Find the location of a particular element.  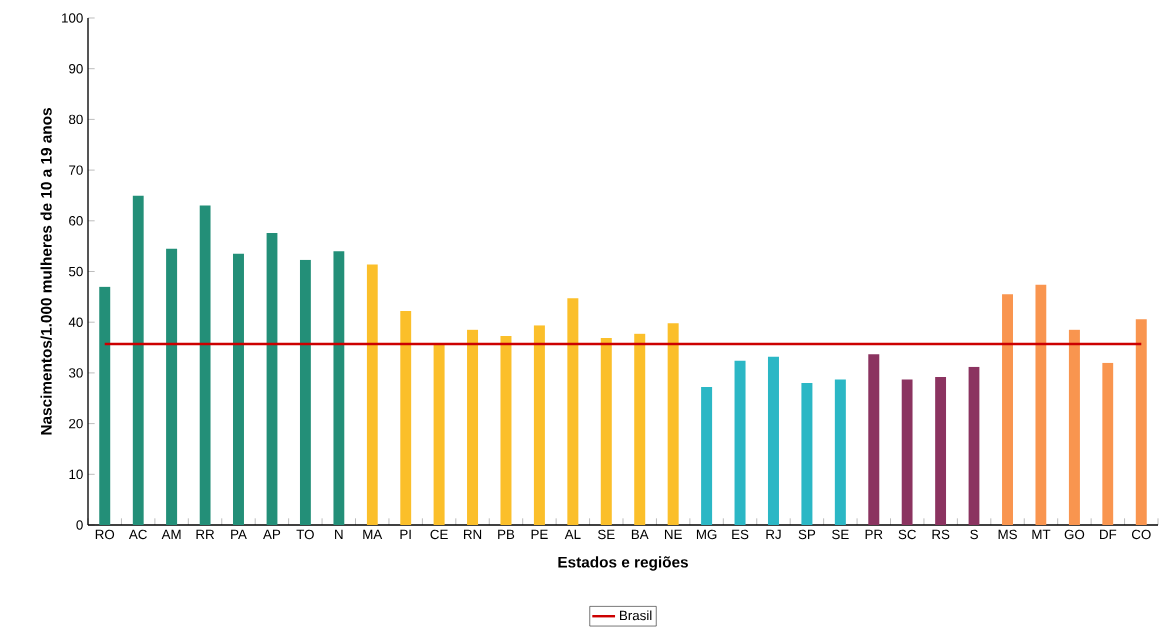

x-tick-label: GO is located at coordinates (1074, 534).